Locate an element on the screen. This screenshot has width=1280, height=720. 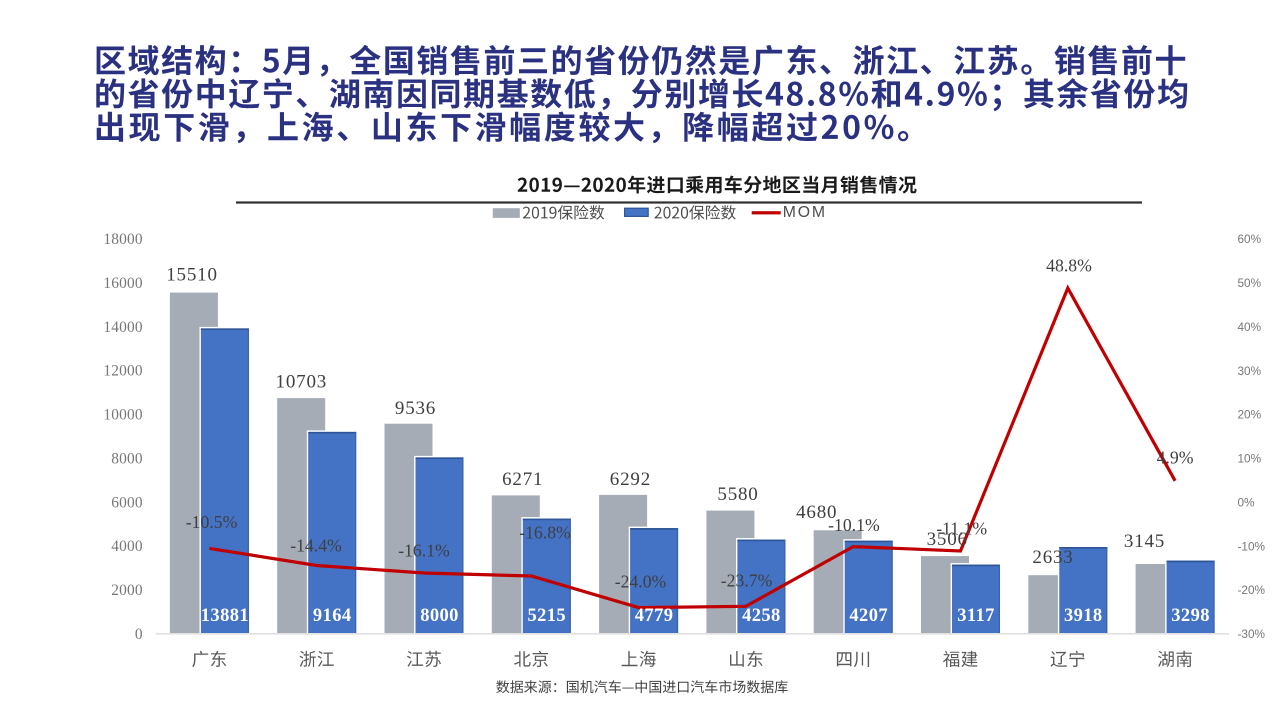
svg-text: -10.1% is located at coordinates (854, 525).